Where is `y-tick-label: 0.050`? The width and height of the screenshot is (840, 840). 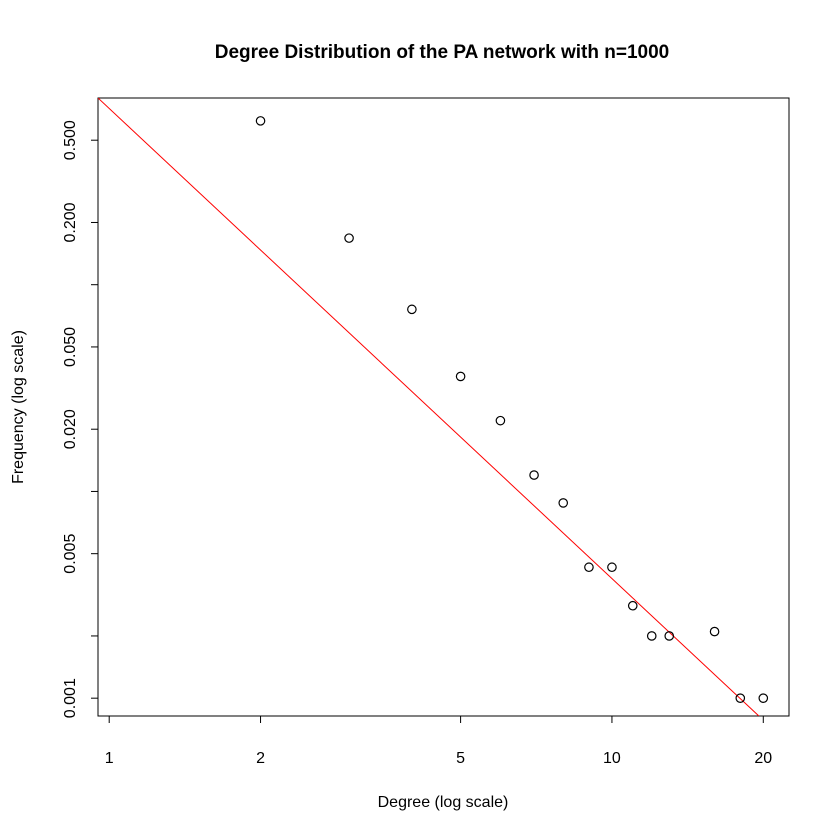
y-tick-label: 0.050 is located at coordinates (70, 347).